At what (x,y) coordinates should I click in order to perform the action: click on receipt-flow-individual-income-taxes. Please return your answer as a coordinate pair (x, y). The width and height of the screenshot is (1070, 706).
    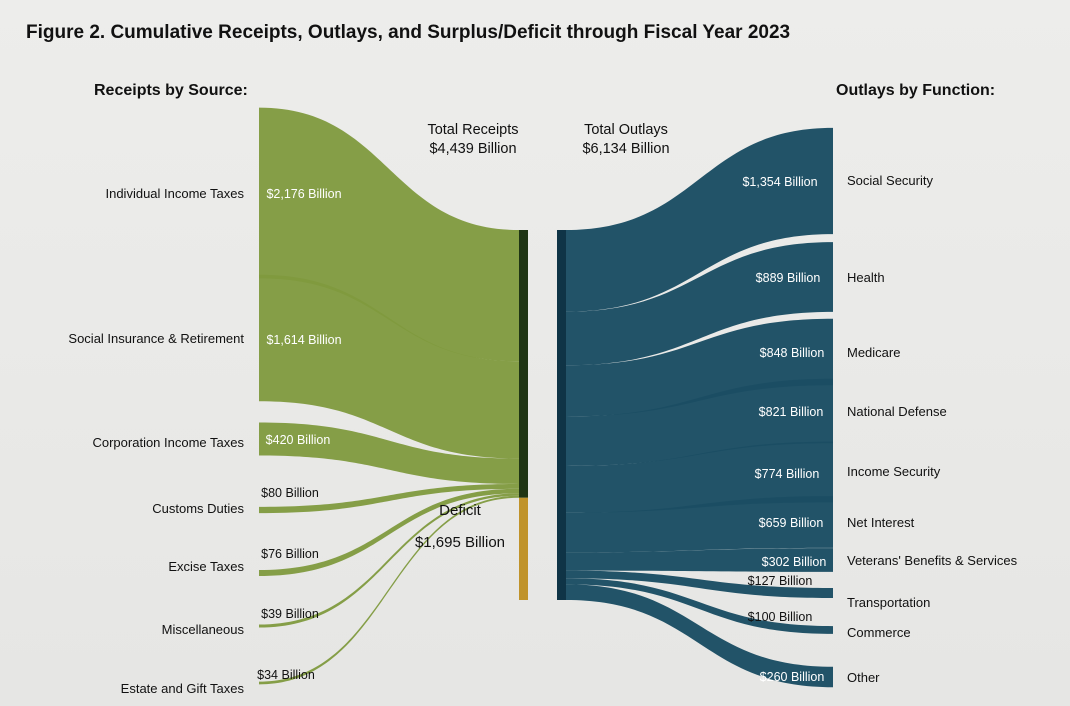
    Looking at the image, I should click on (389, 234).